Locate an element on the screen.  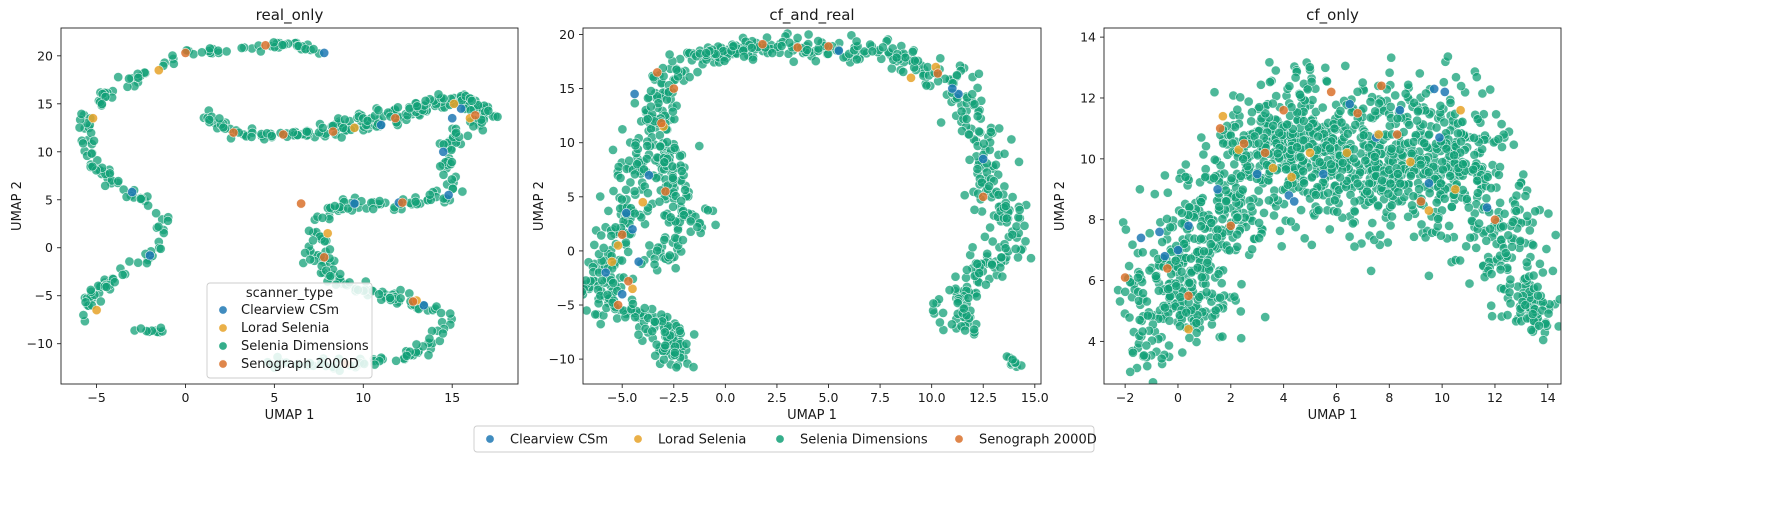
y-axis-label: UMAP 2 is located at coordinates (1060, 206).